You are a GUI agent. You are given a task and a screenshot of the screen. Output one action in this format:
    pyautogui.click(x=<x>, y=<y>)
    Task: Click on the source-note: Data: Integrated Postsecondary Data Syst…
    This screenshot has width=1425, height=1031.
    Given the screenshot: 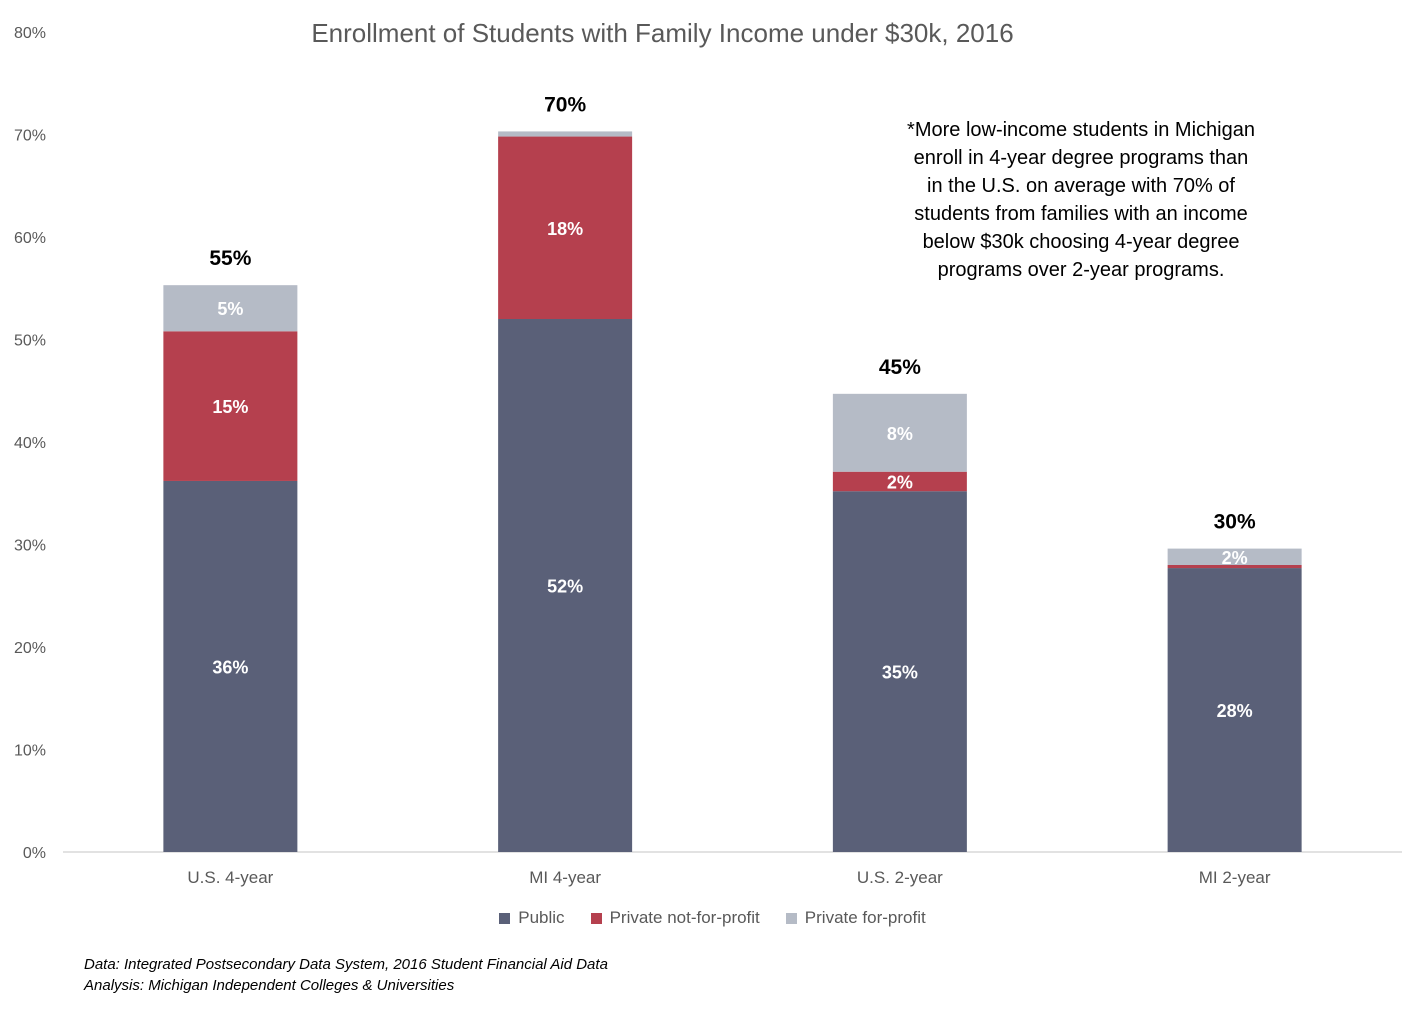 What is the action you would take?
    pyautogui.click(x=346, y=975)
    